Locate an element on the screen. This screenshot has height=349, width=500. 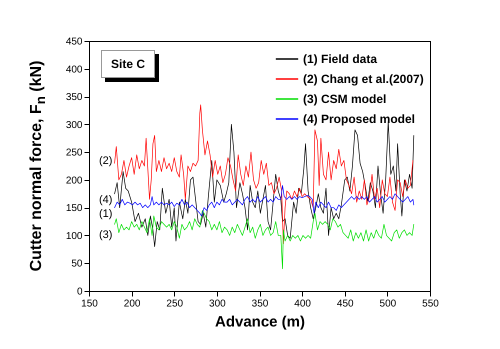
x-axis-title: Advance (m) is located at coordinates (260, 322).